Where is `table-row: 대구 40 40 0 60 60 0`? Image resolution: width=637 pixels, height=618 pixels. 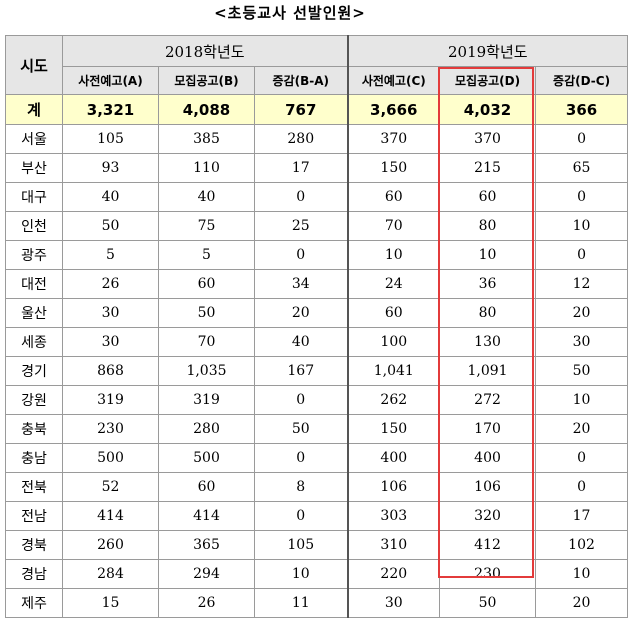
table-row: 대구 40 40 0 60 60 0 is located at coordinates (317, 197).